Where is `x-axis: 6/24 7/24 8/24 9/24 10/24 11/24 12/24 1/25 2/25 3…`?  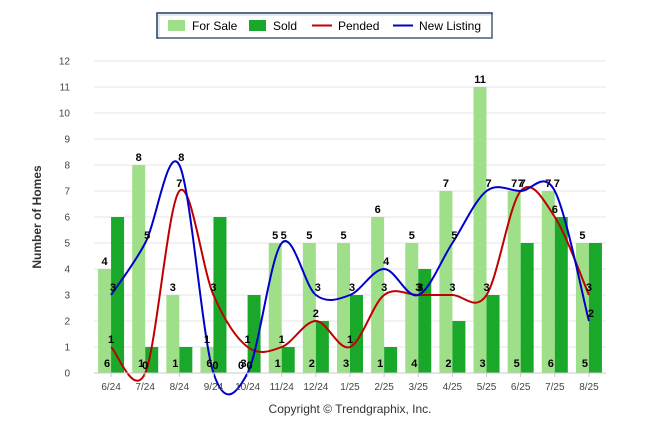
x-axis: 6/24 7/24 8/24 9/24 10/24 11/24 12/24 1/25 2/25 3… is located at coordinates (350, 382).